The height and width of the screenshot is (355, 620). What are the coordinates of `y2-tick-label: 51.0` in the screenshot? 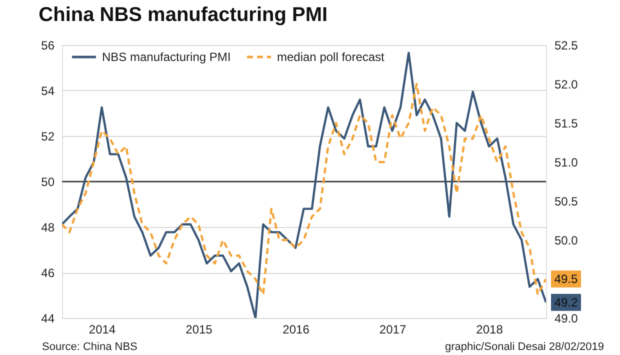 It's located at (566, 163).